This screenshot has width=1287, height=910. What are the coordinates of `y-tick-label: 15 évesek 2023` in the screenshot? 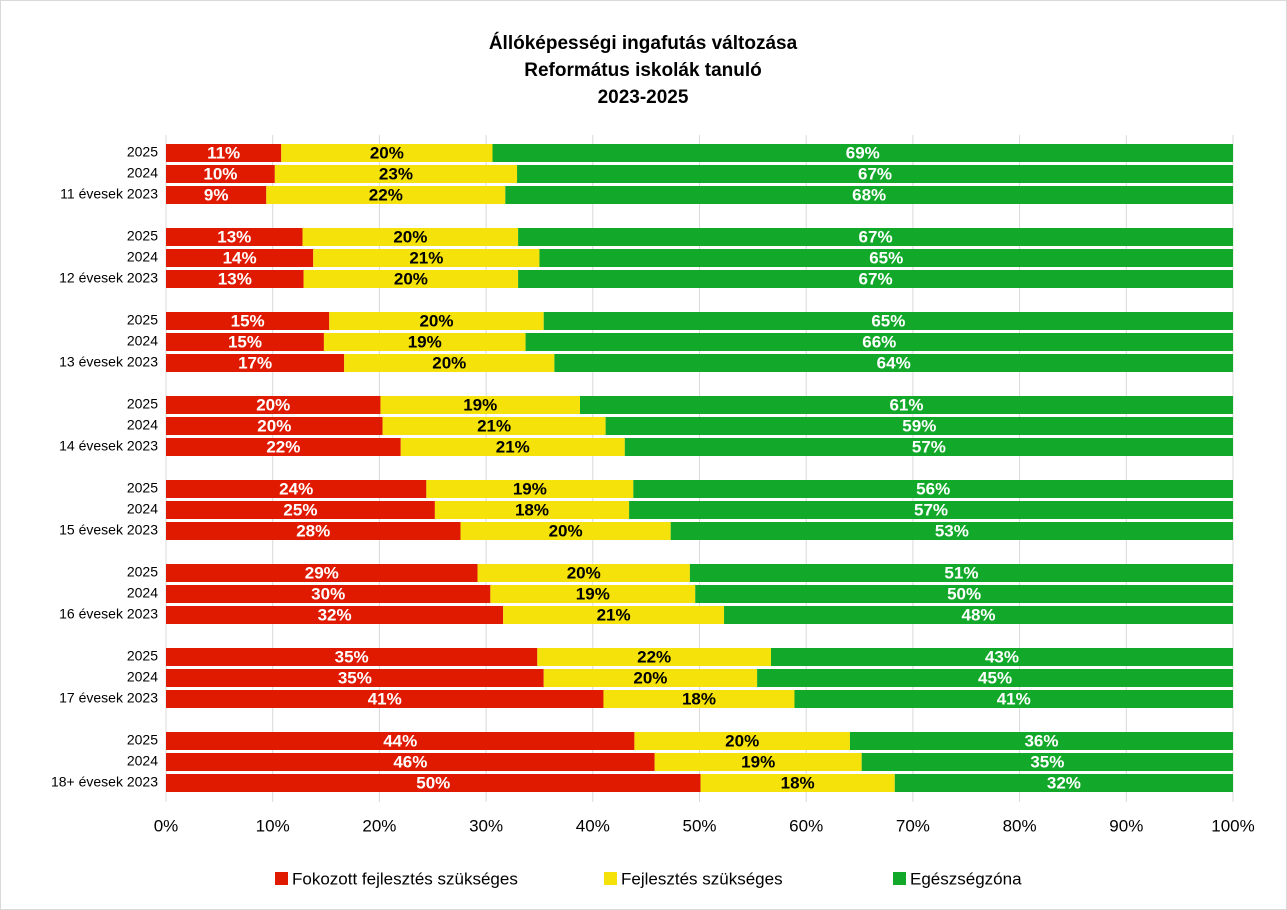 It's located at (108, 530).